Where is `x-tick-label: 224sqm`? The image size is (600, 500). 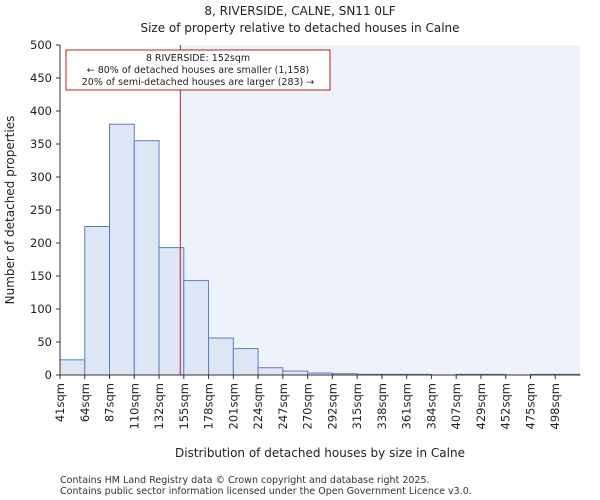
x-tick-label: 224sqm is located at coordinates (258, 406).